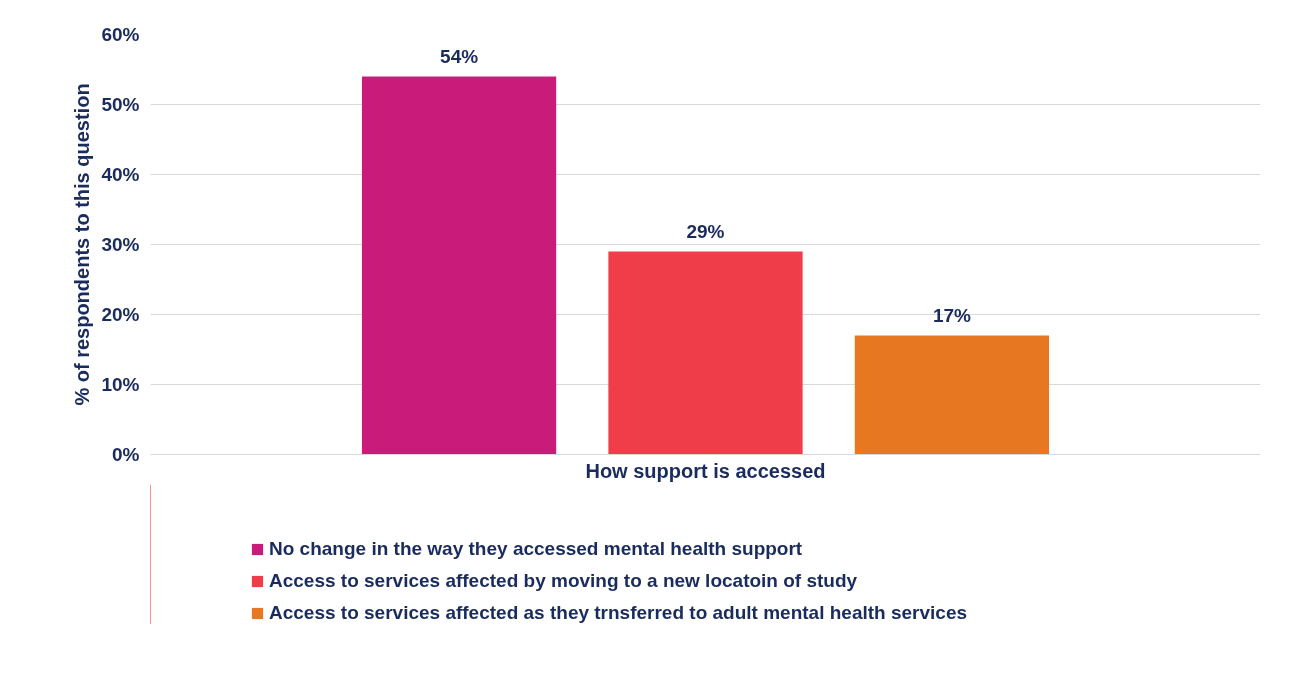 The height and width of the screenshot is (677, 1299). What do you see at coordinates (618, 613) in the screenshot?
I see `legend-label: Access to services affected as they trnsferred to adult mental health services` at bounding box center [618, 613].